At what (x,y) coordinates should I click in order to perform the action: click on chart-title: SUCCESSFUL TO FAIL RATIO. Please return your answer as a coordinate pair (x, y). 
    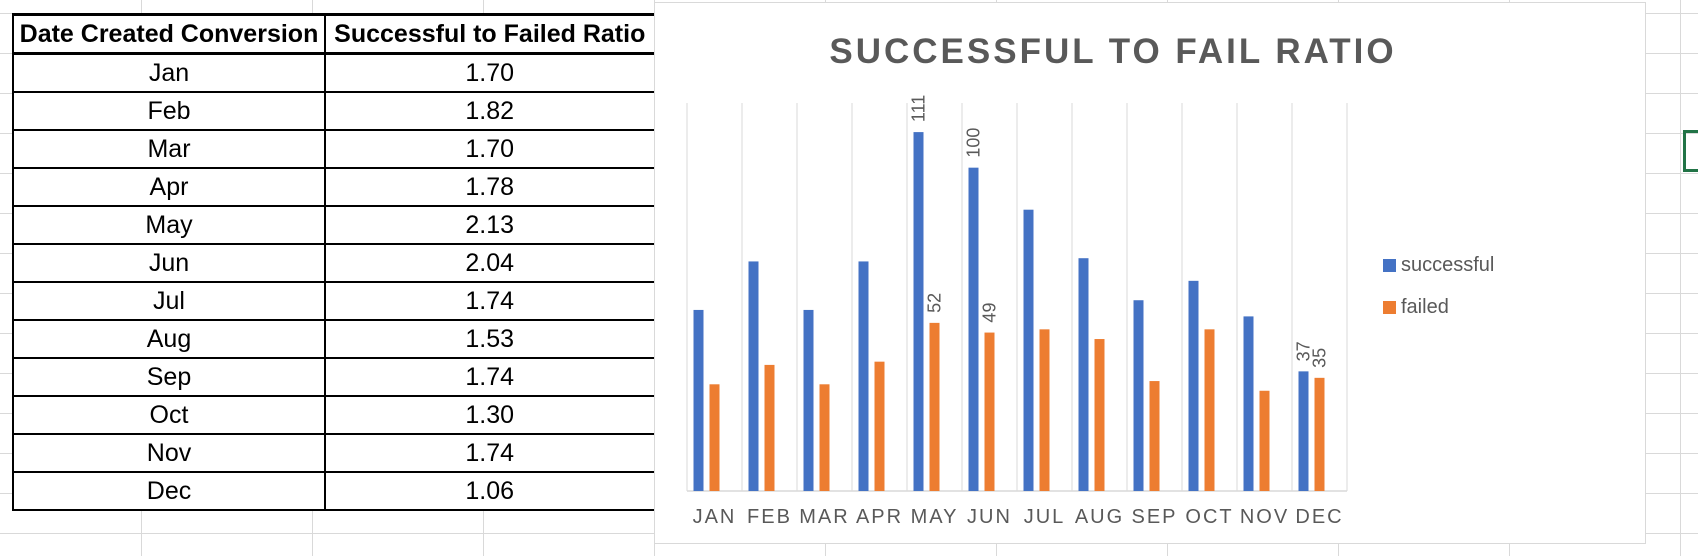
    Looking at the image, I should click on (1112, 51).